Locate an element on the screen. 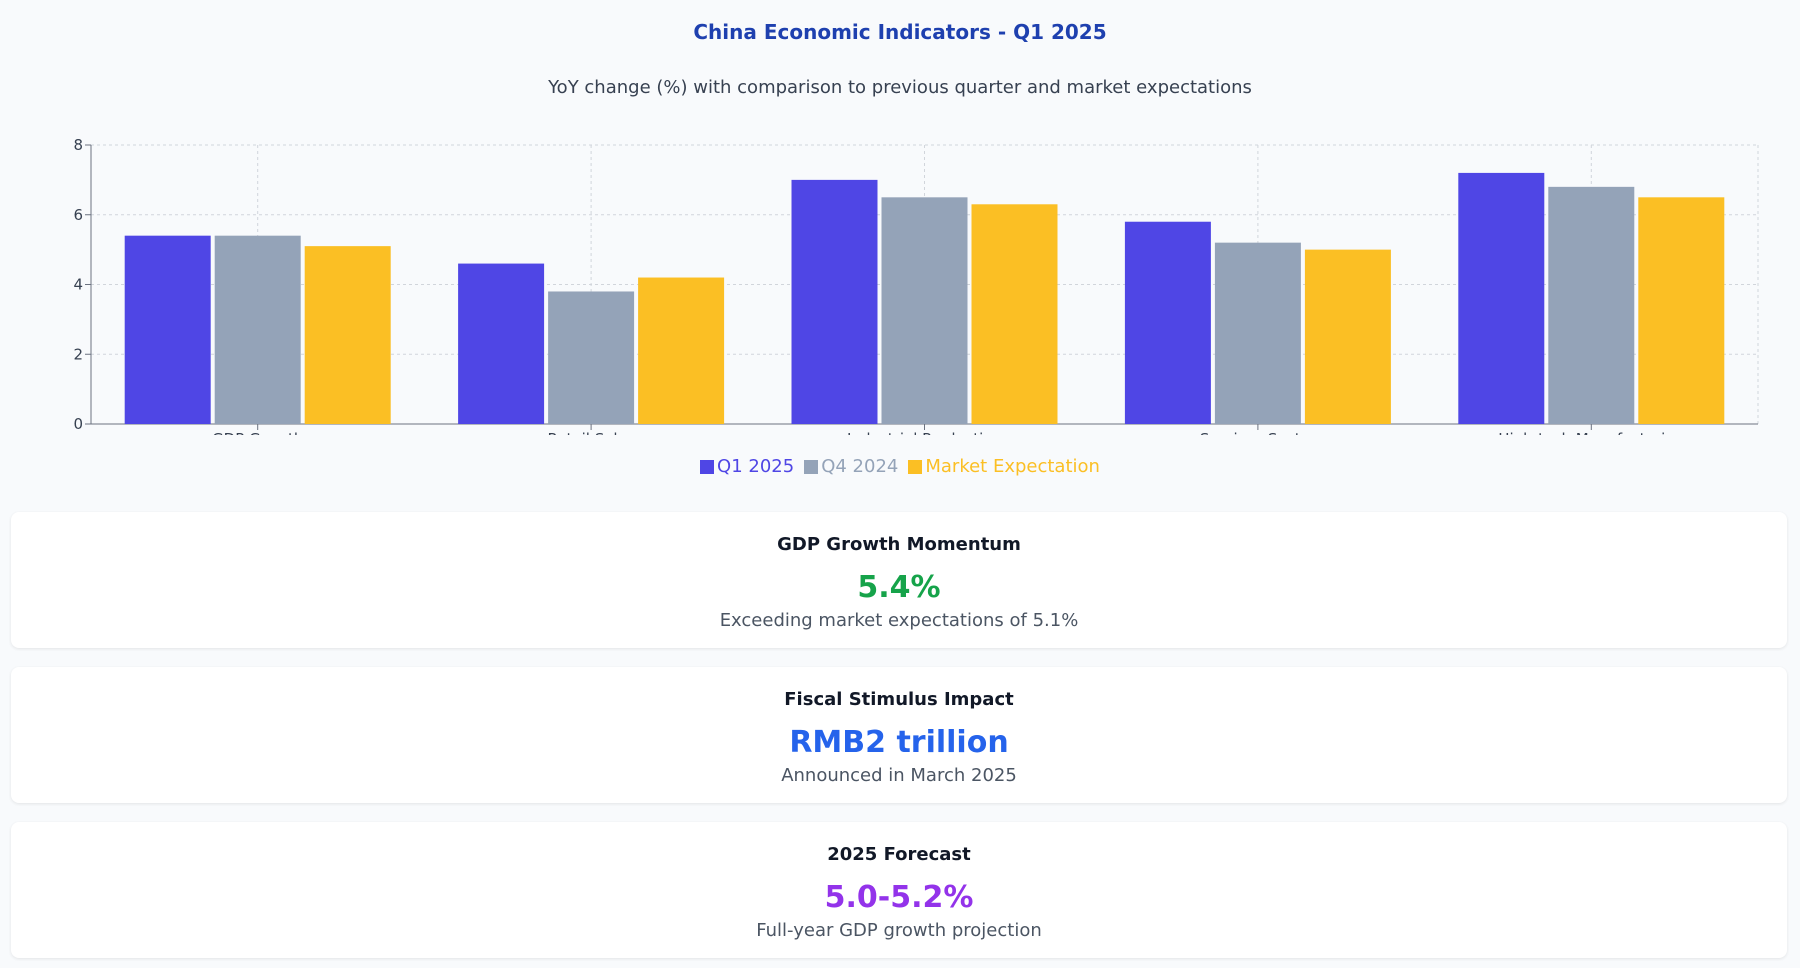 The height and width of the screenshot is (968, 1800). legend-item-market-expectation: Market Expectation is located at coordinates (1004, 466).